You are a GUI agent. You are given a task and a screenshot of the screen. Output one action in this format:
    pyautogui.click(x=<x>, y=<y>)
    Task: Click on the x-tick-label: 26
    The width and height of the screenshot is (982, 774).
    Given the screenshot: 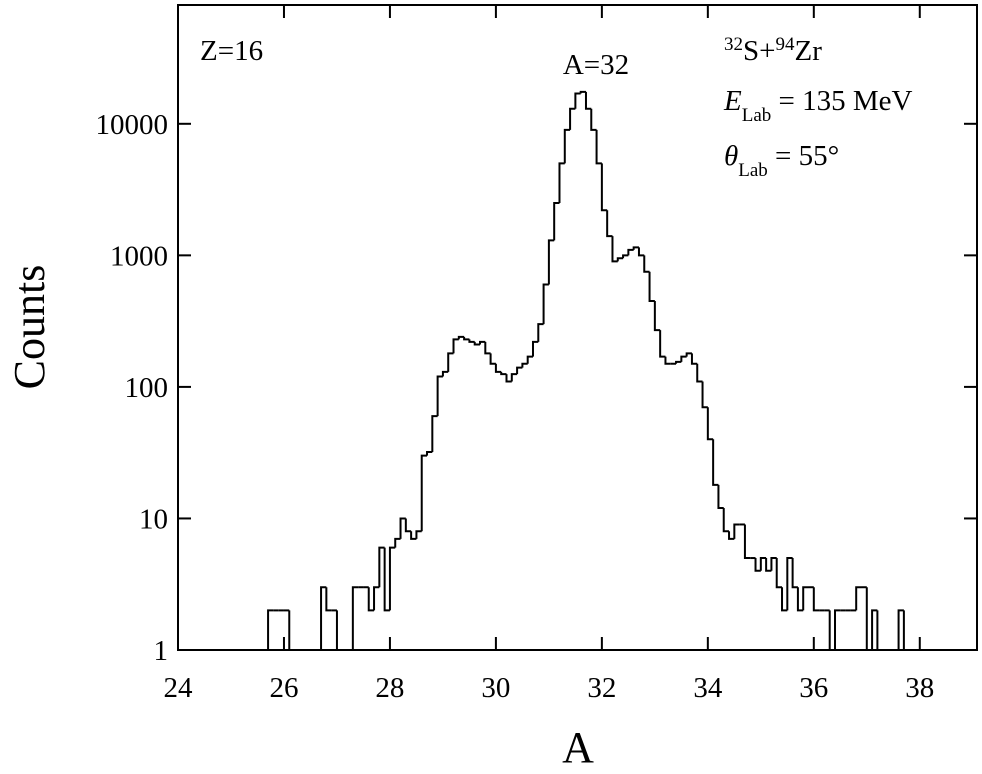 What is the action you would take?
    pyautogui.click(x=283, y=688)
    